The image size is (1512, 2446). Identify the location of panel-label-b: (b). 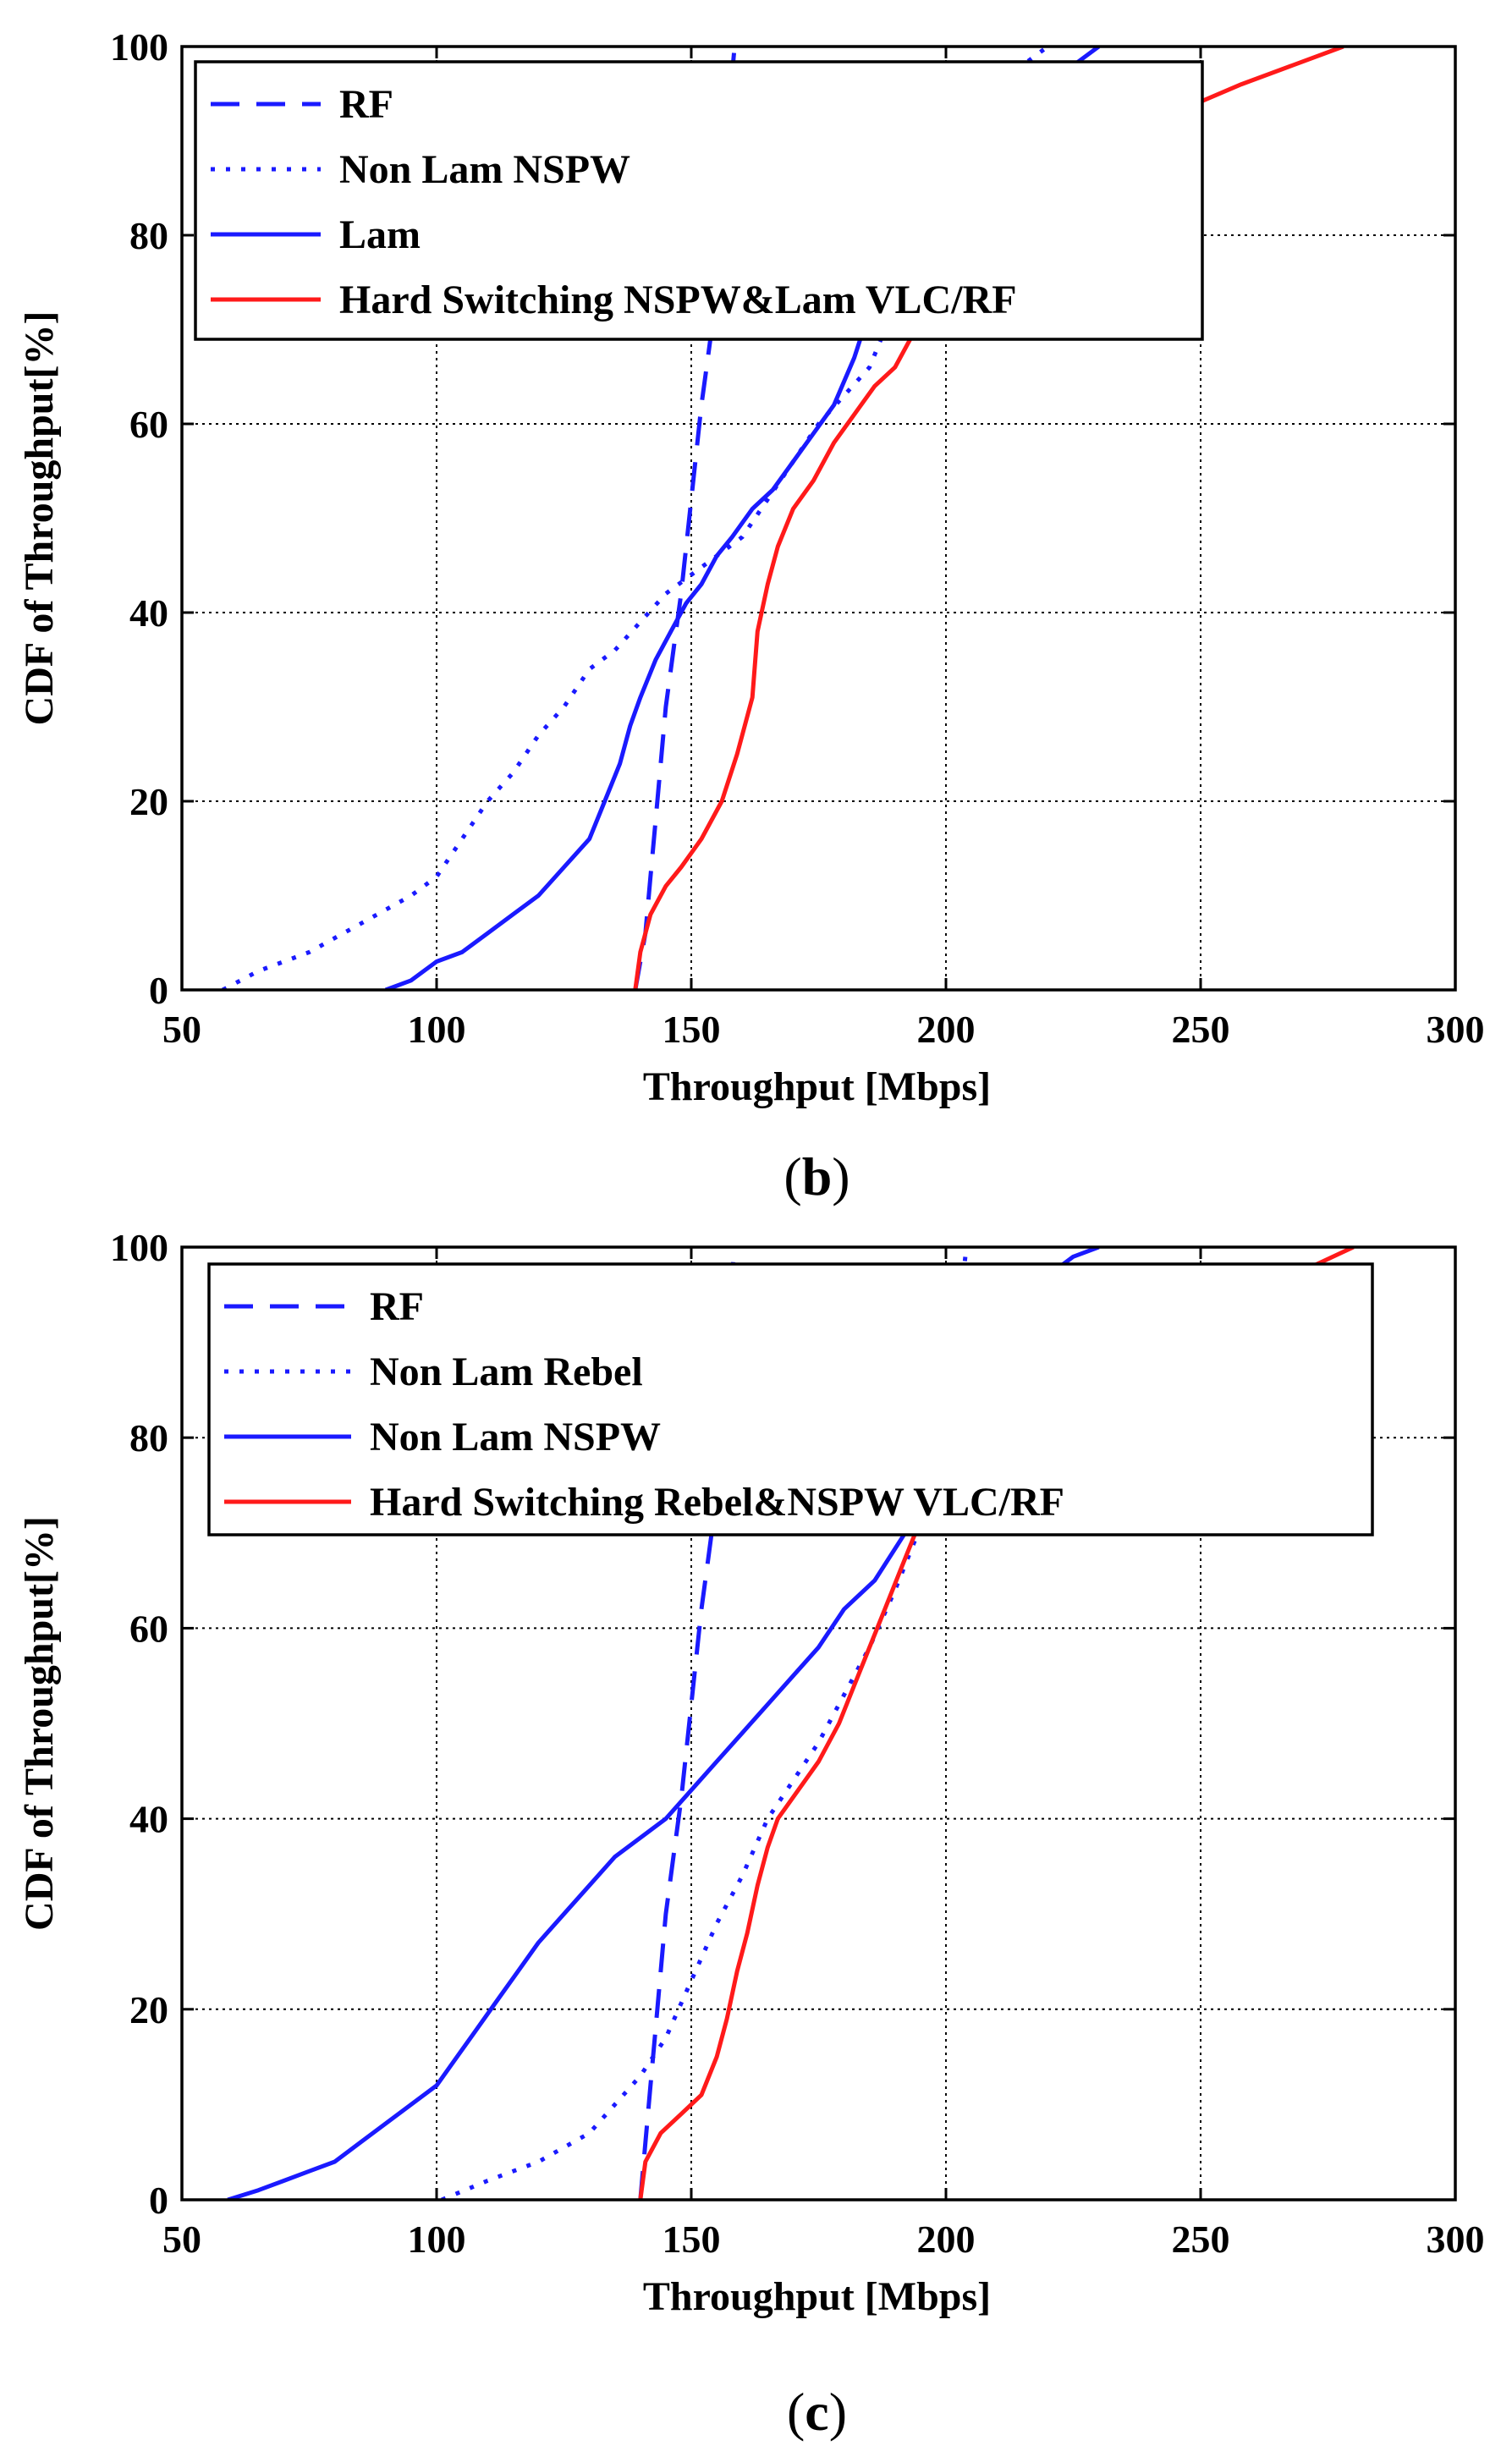
(816, 1176).